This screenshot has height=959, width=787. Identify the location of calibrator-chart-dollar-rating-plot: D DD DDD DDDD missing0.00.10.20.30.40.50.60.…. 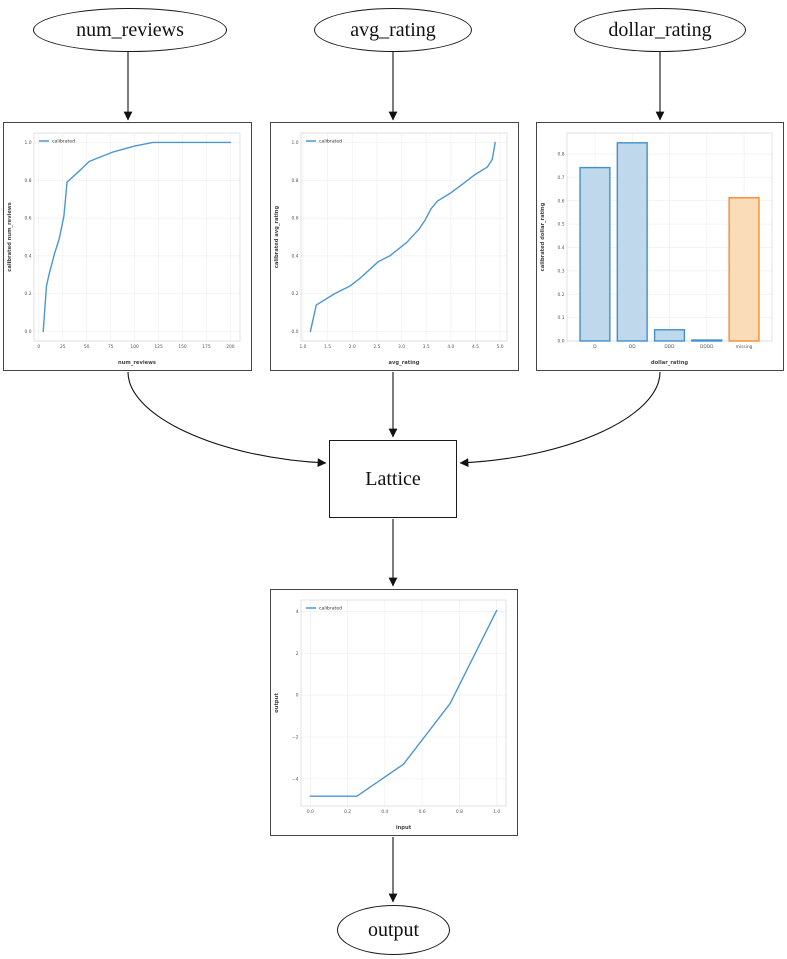
(656, 249).